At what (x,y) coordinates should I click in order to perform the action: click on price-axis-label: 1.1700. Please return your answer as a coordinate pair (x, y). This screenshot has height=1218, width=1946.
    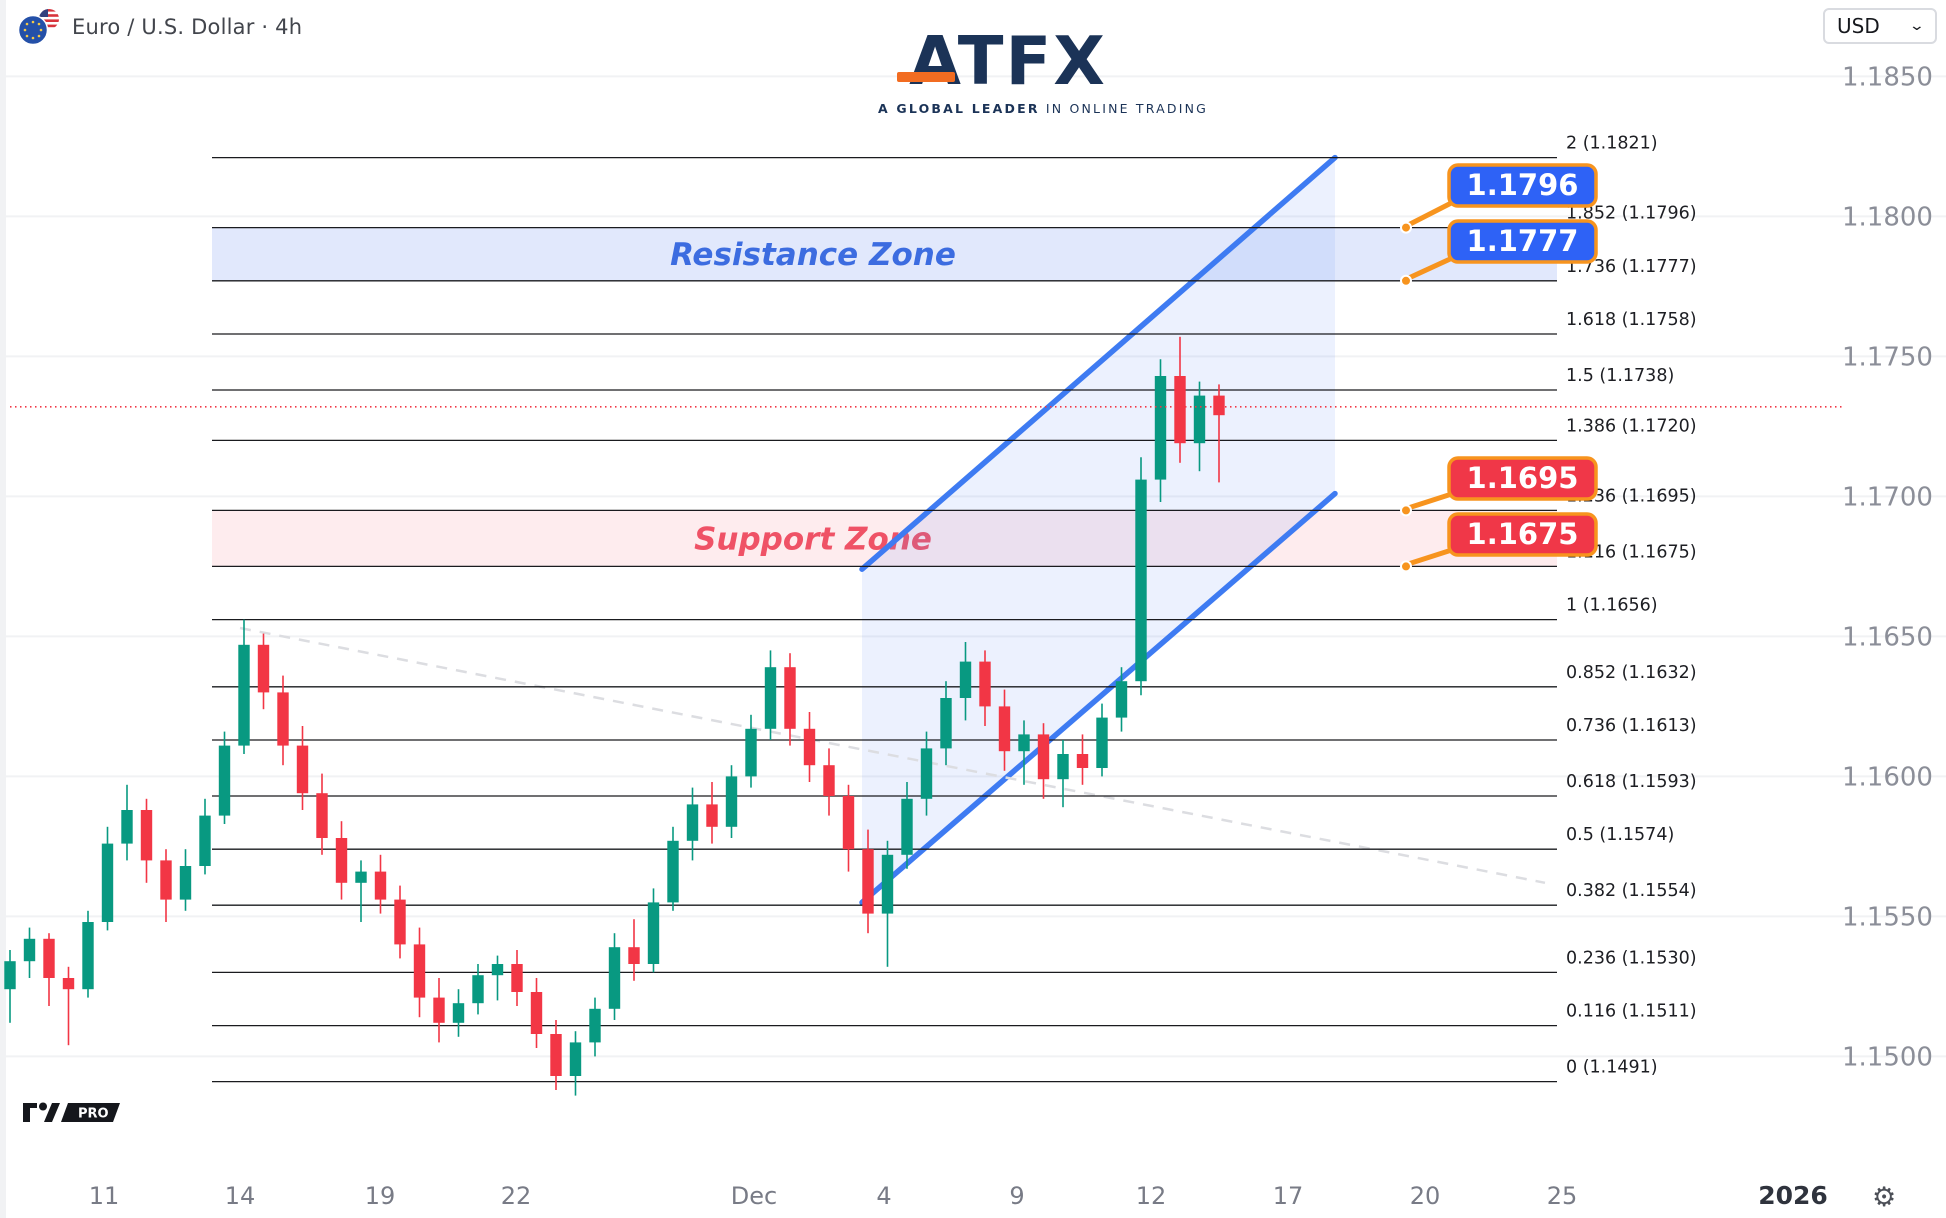
    Looking at the image, I should click on (1887, 497).